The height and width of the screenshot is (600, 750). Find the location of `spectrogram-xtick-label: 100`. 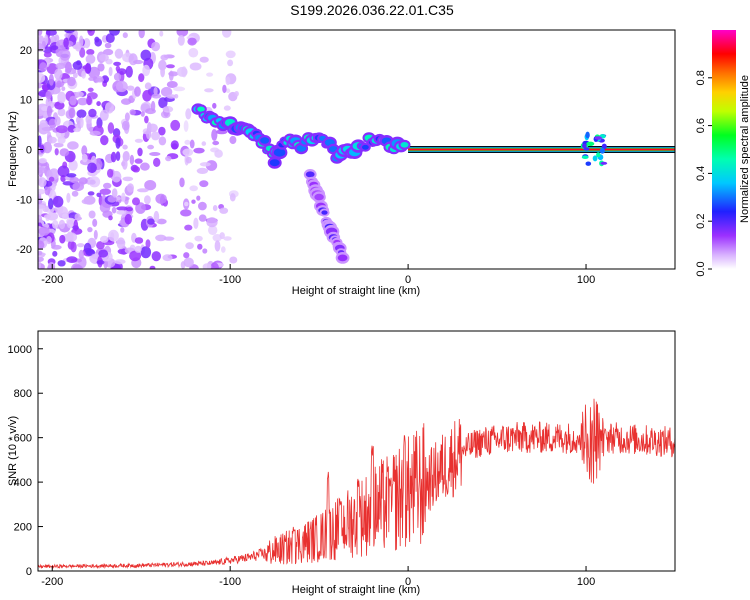

spectrogram-xtick-label: 100 is located at coordinates (586, 280).